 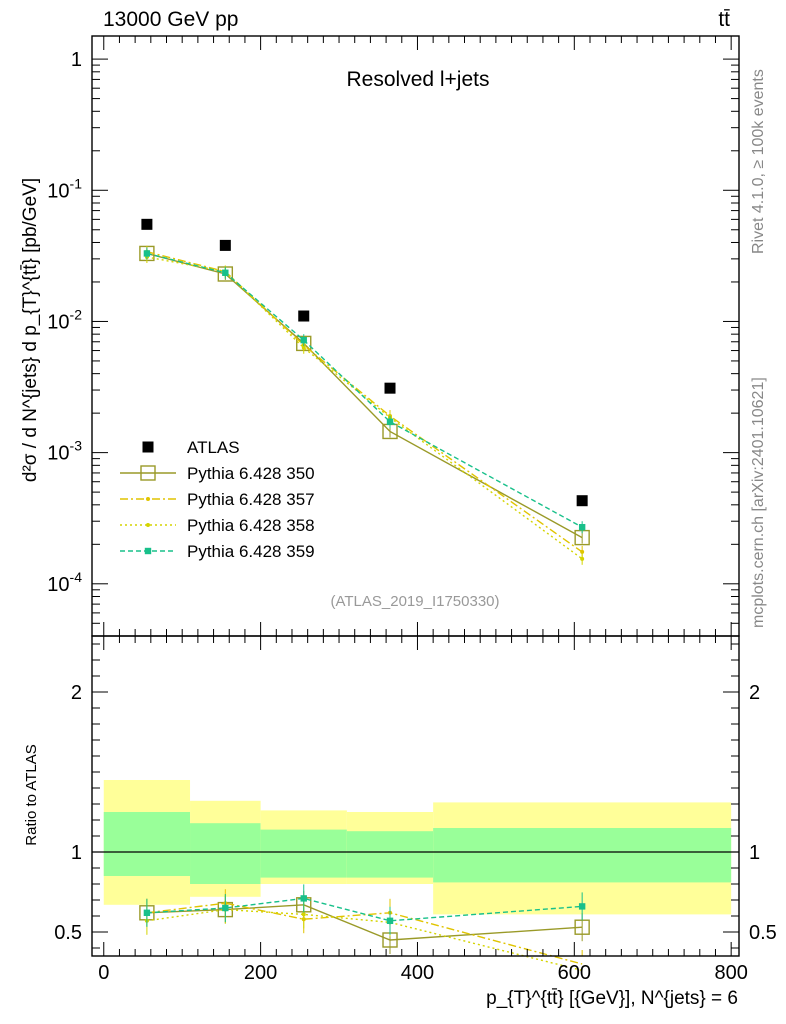 I want to click on main-ytick-label: 10⁻³, so click(x=64, y=451).